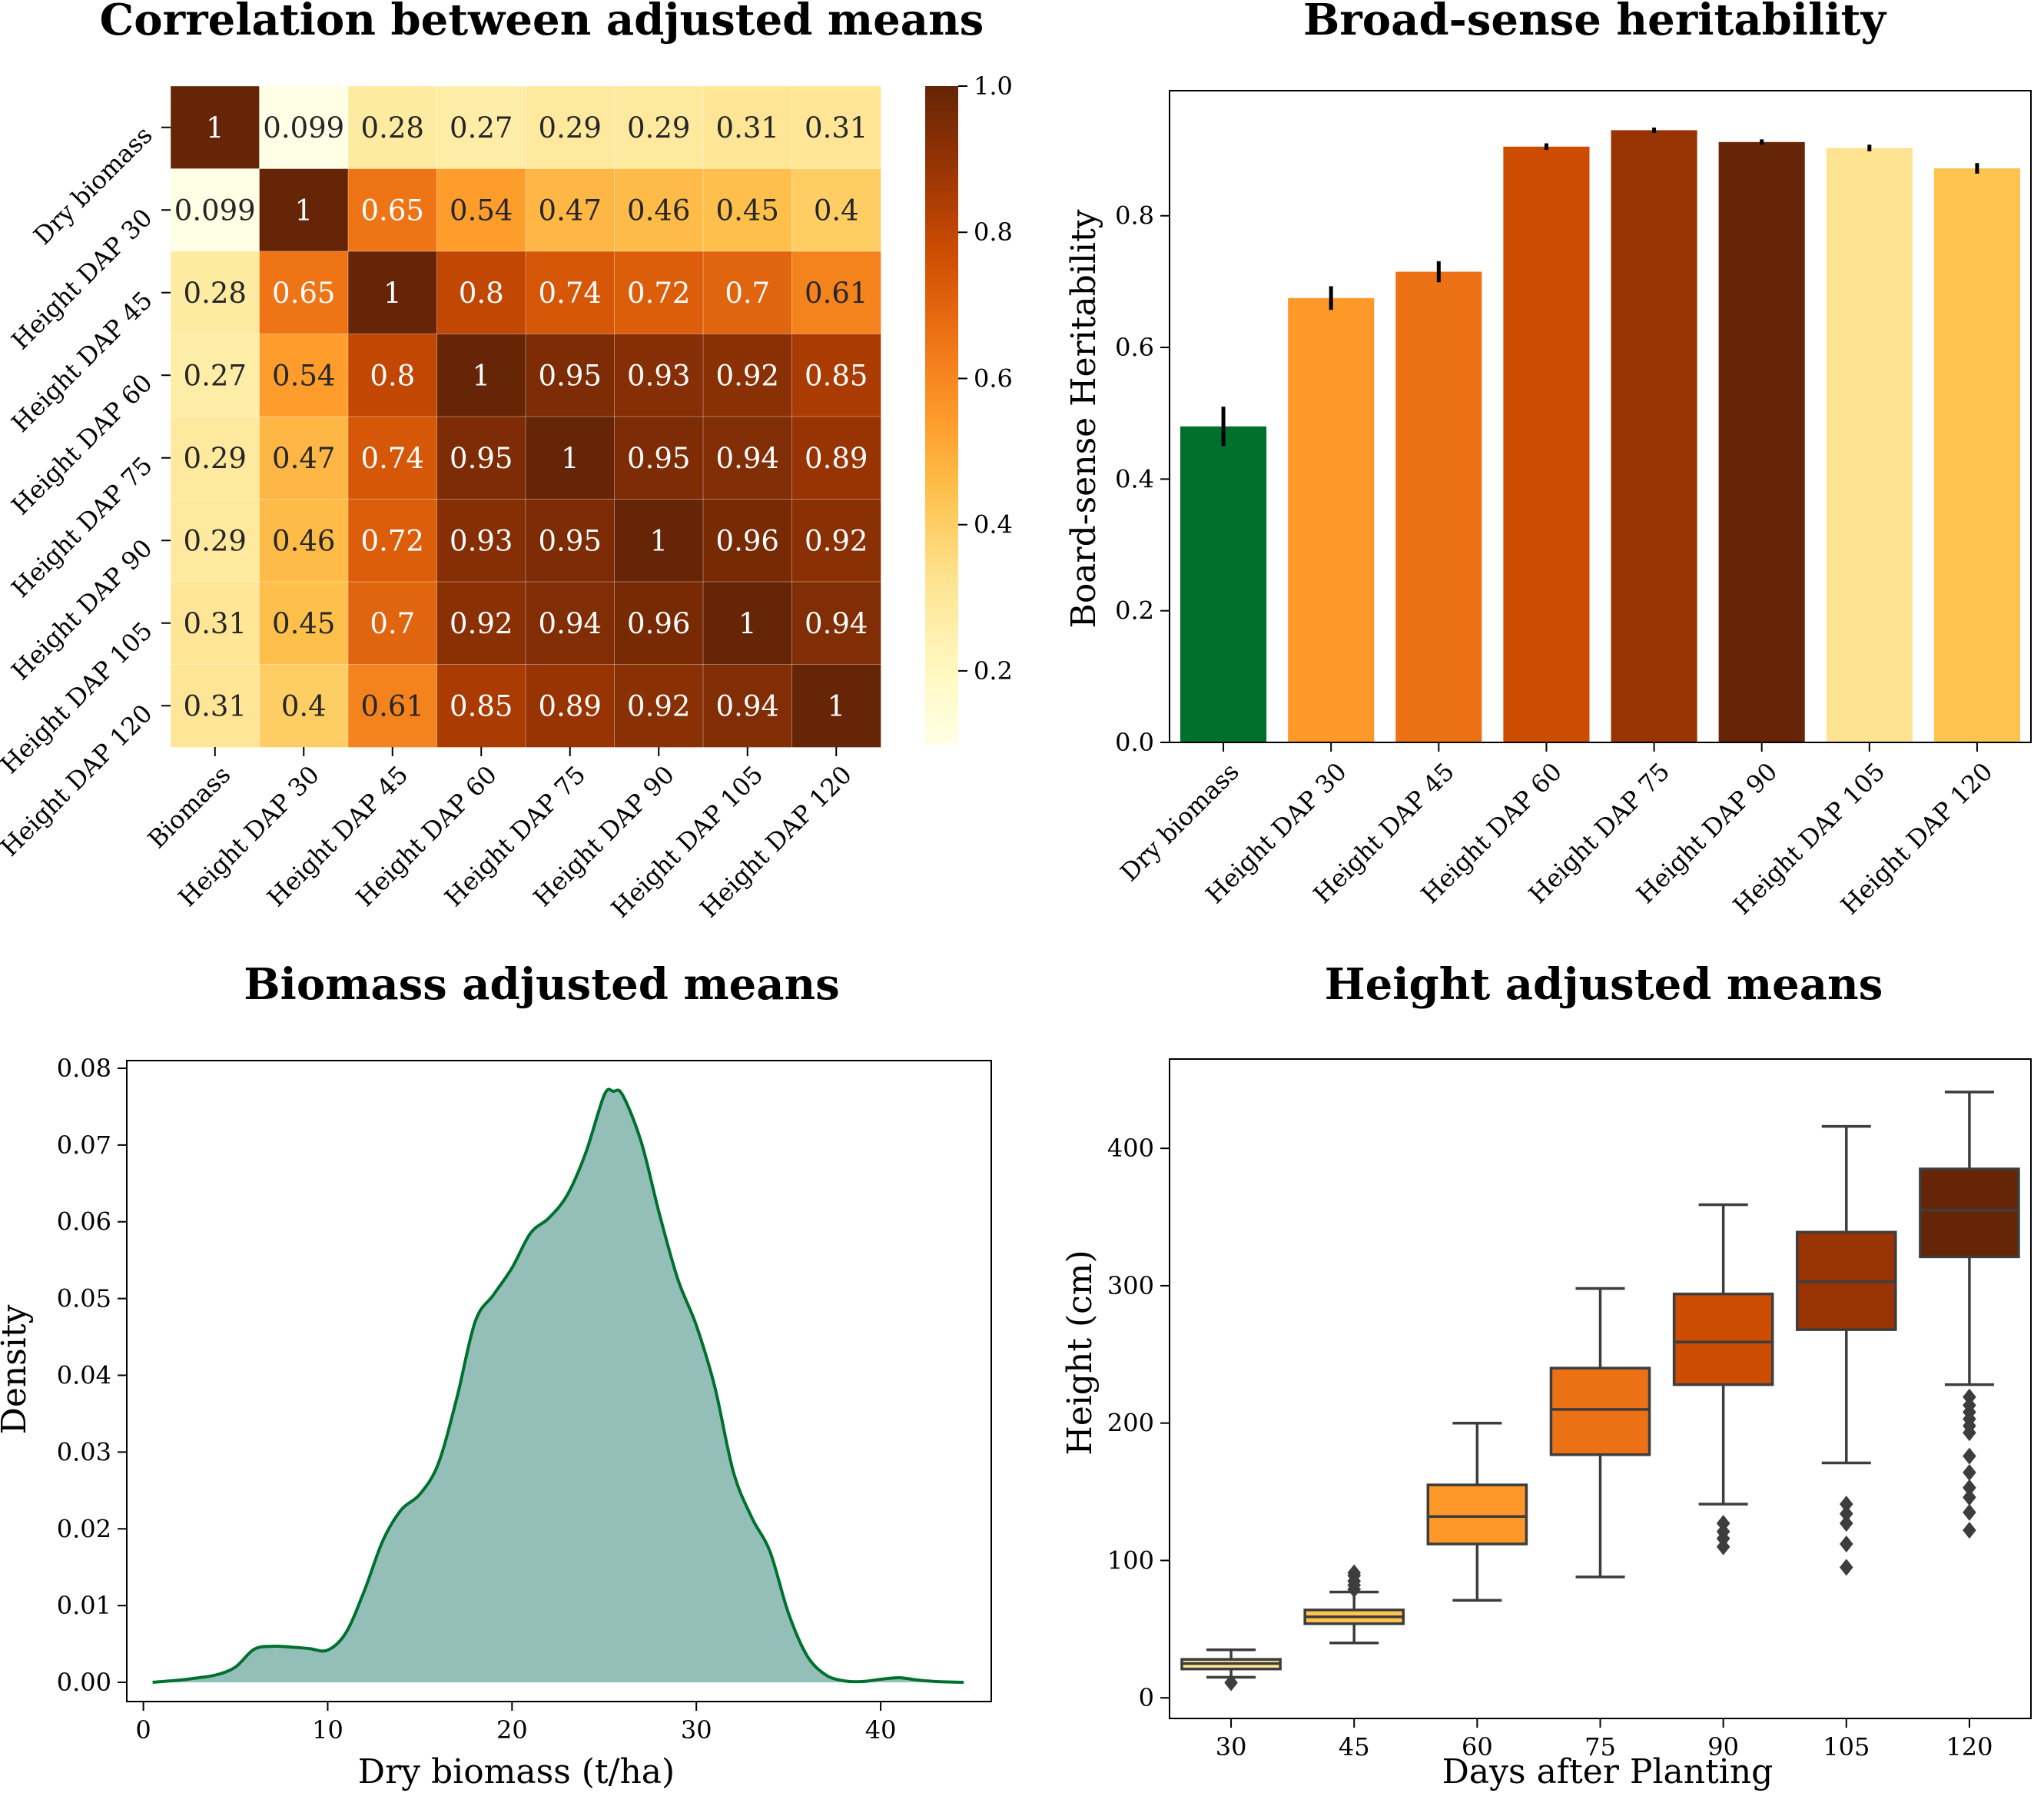  What do you see at coordinates (658, 623) in the screenshot?
I see `heatmap-cell-label: 0.96` at bounding box center [658, 623].